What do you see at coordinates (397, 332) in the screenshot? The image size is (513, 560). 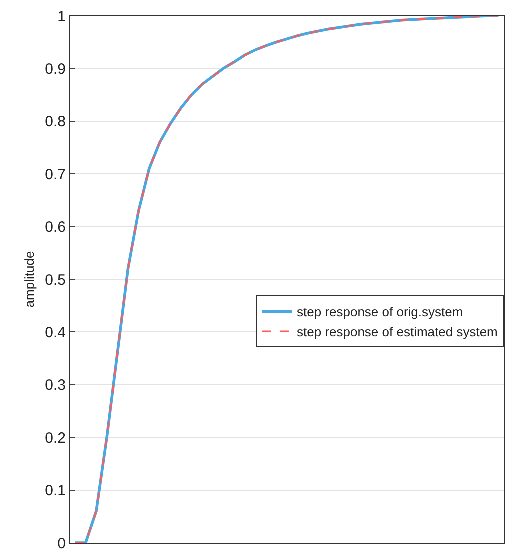 I see `legend-label: step response of estimated system` at bounding box center [397, 332].